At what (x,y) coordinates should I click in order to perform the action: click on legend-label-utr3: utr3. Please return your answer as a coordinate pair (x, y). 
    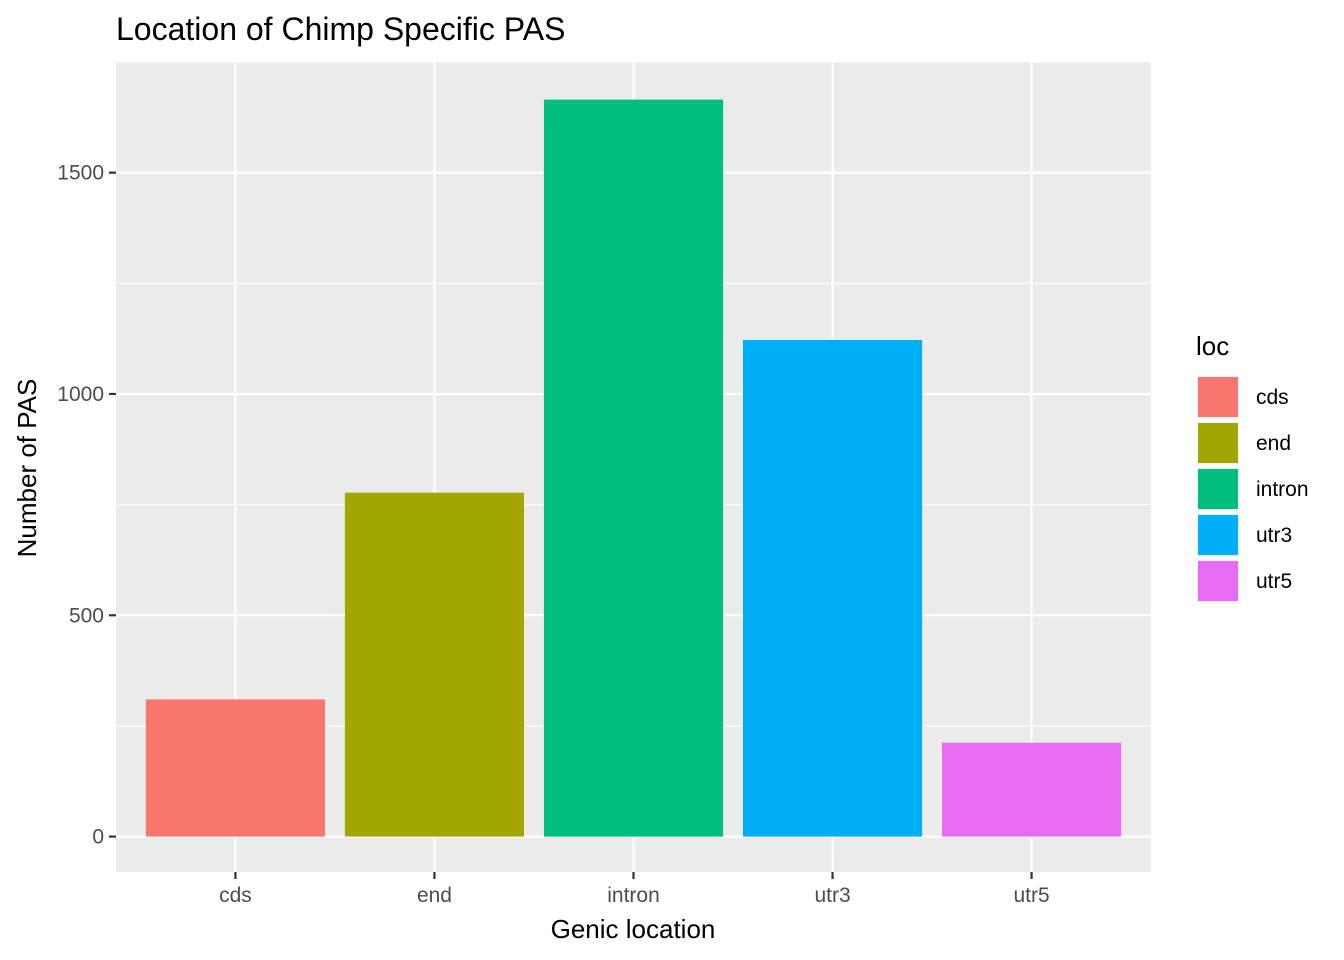
    Looking at the image, I should click on (1274, 535).